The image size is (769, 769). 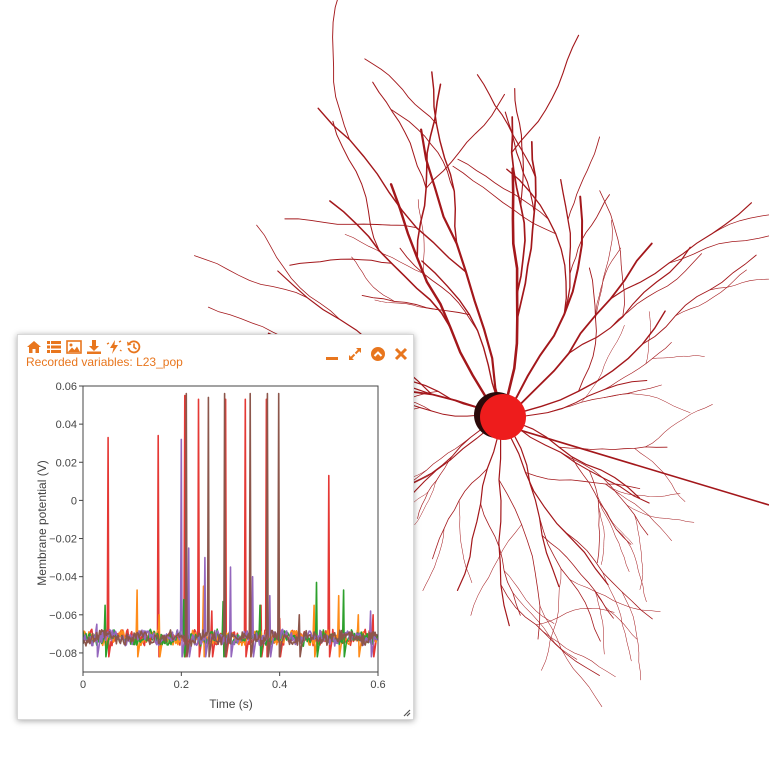 I want to click on y-tick-label: 0, so click(x=74, y=501).